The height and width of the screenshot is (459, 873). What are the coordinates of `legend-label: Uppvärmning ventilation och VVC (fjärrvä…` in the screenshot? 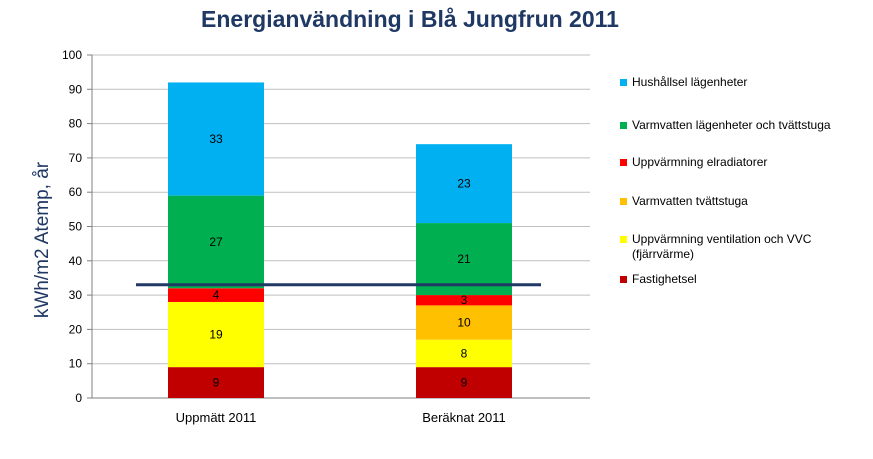 It's located at (722, 246).